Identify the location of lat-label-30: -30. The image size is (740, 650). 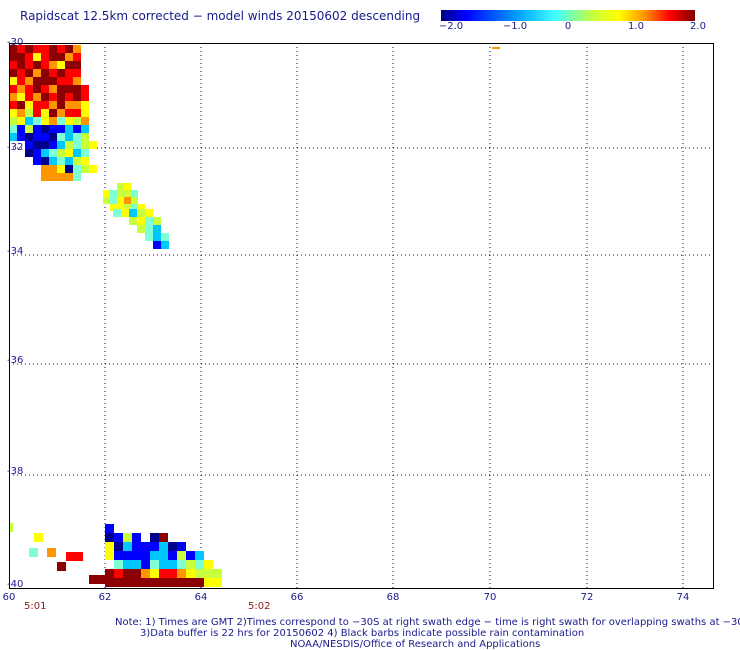
(15, 42).